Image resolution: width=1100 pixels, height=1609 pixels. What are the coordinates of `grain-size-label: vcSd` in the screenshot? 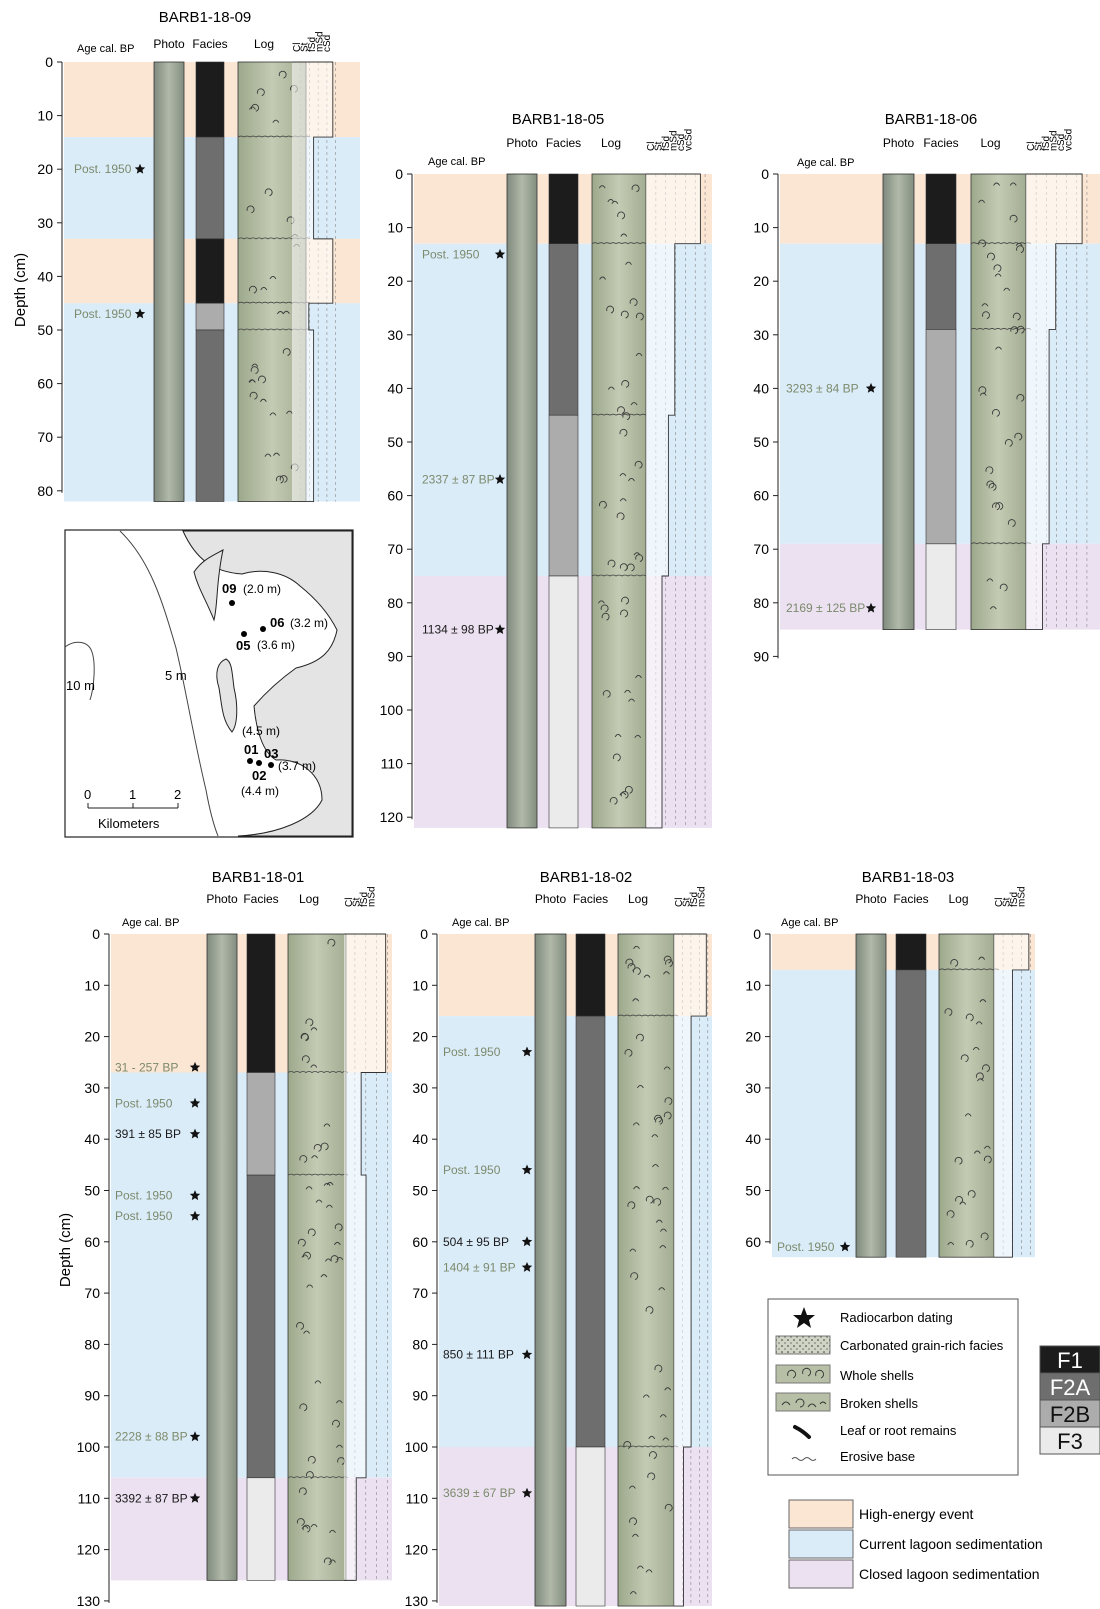 It's located at (689, 140).